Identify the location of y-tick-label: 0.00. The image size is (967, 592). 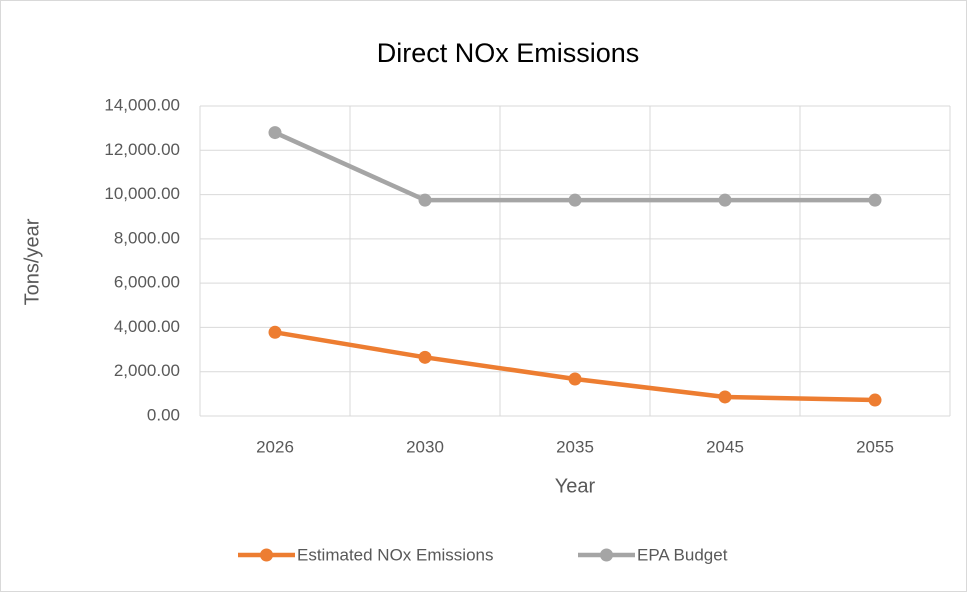
(163, 414).